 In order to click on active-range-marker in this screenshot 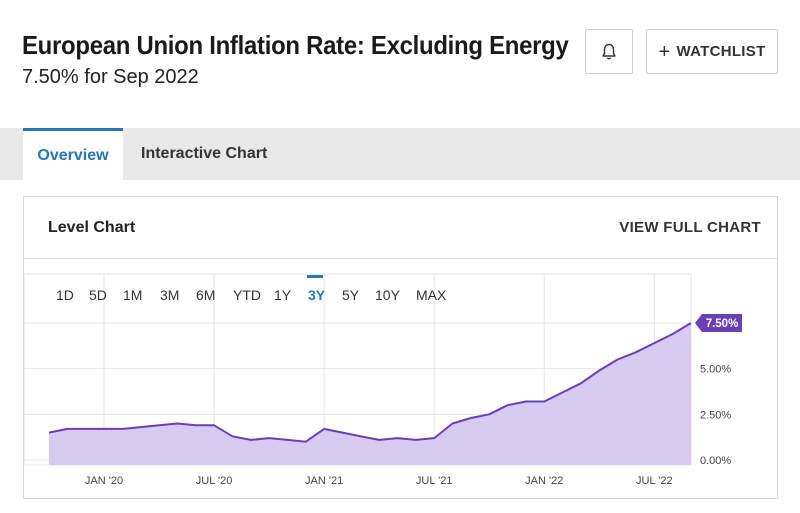, I will do `click(315, 276)`.